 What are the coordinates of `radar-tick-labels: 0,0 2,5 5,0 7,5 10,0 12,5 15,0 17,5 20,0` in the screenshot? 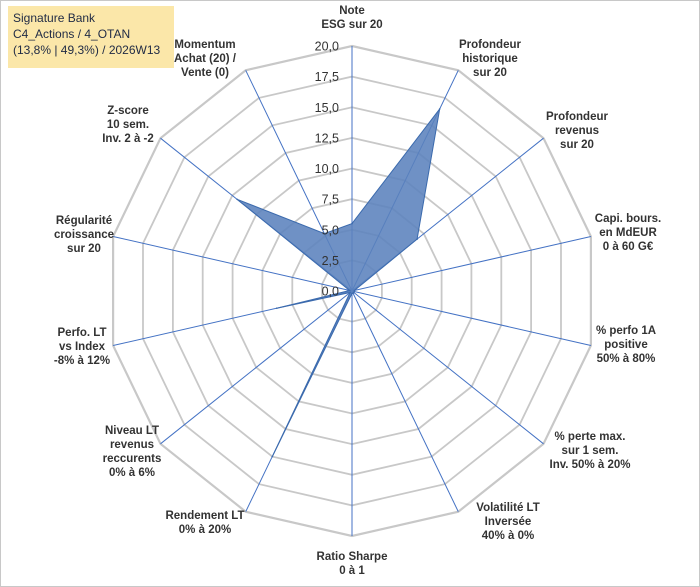 It's located at (327, 169).